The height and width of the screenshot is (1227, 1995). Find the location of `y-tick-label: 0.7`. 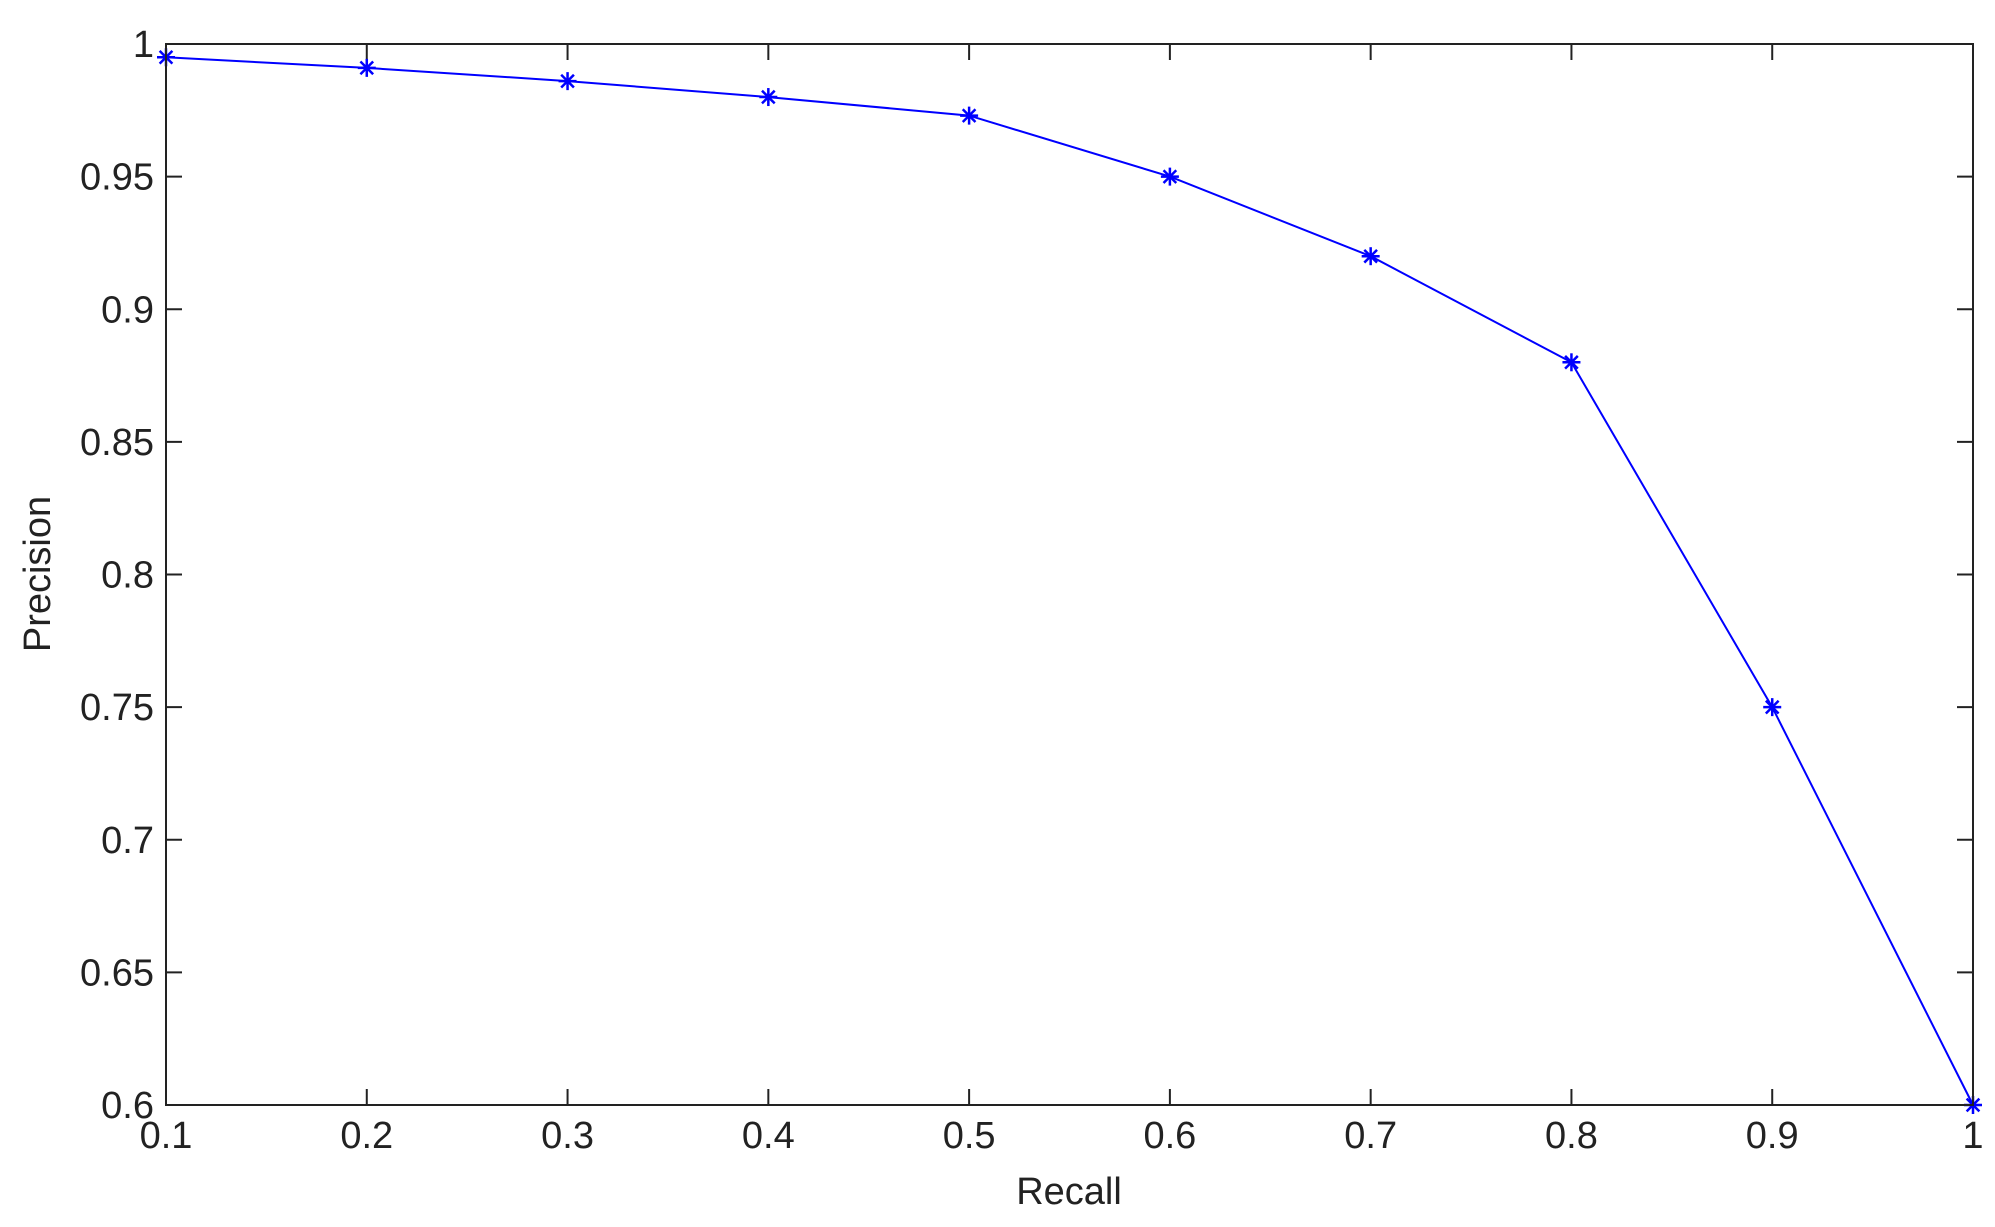

y-tick-label: 0.7 is located at coordinates (127, 841).